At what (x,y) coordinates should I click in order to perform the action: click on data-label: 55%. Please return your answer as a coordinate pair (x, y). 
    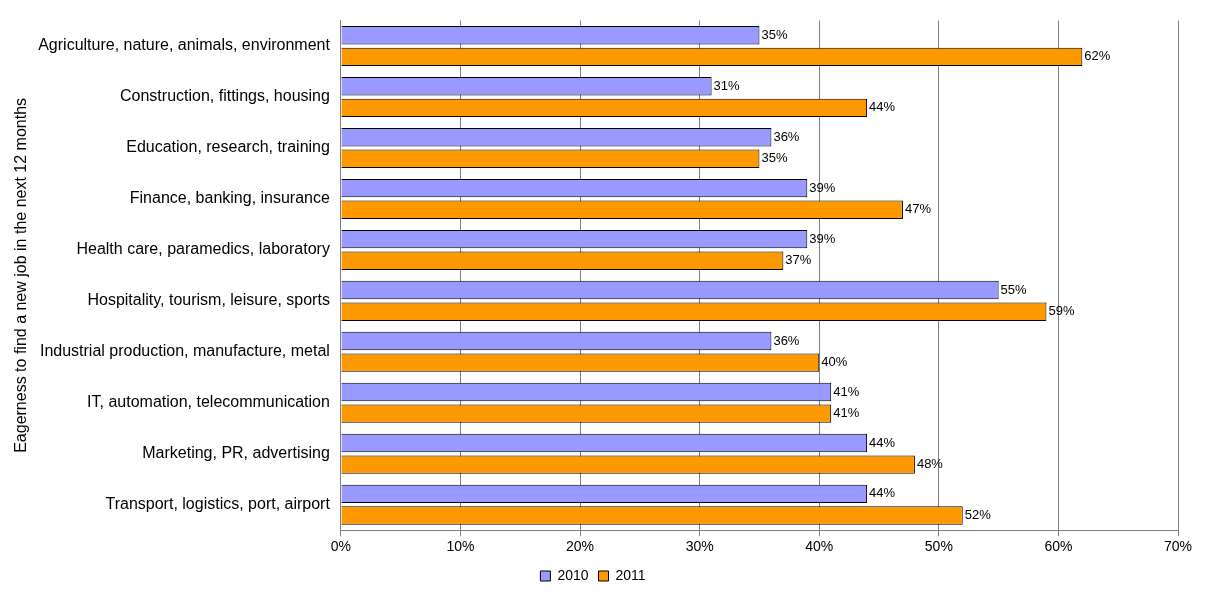
    Looking at the image, I should click on (1014, 289).